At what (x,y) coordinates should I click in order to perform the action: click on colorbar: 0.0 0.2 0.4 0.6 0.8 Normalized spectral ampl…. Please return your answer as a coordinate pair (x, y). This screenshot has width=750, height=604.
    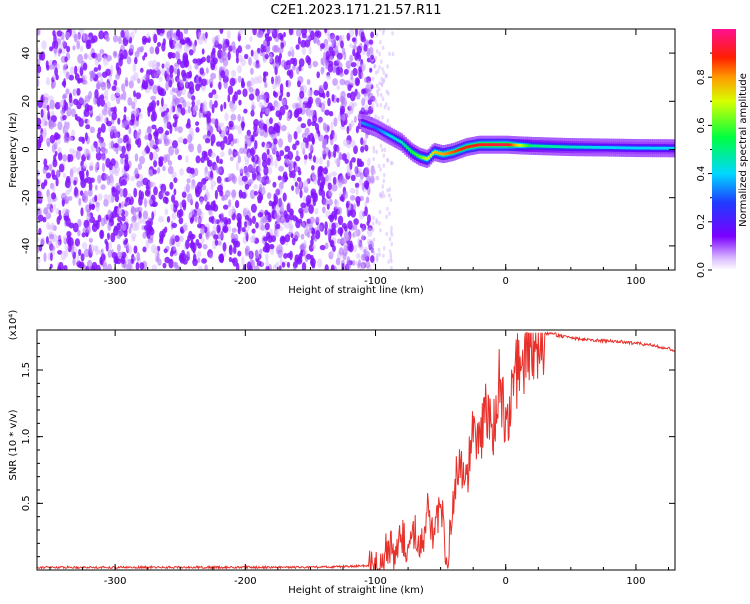
    Looking at the image, I should click on (722, 153).